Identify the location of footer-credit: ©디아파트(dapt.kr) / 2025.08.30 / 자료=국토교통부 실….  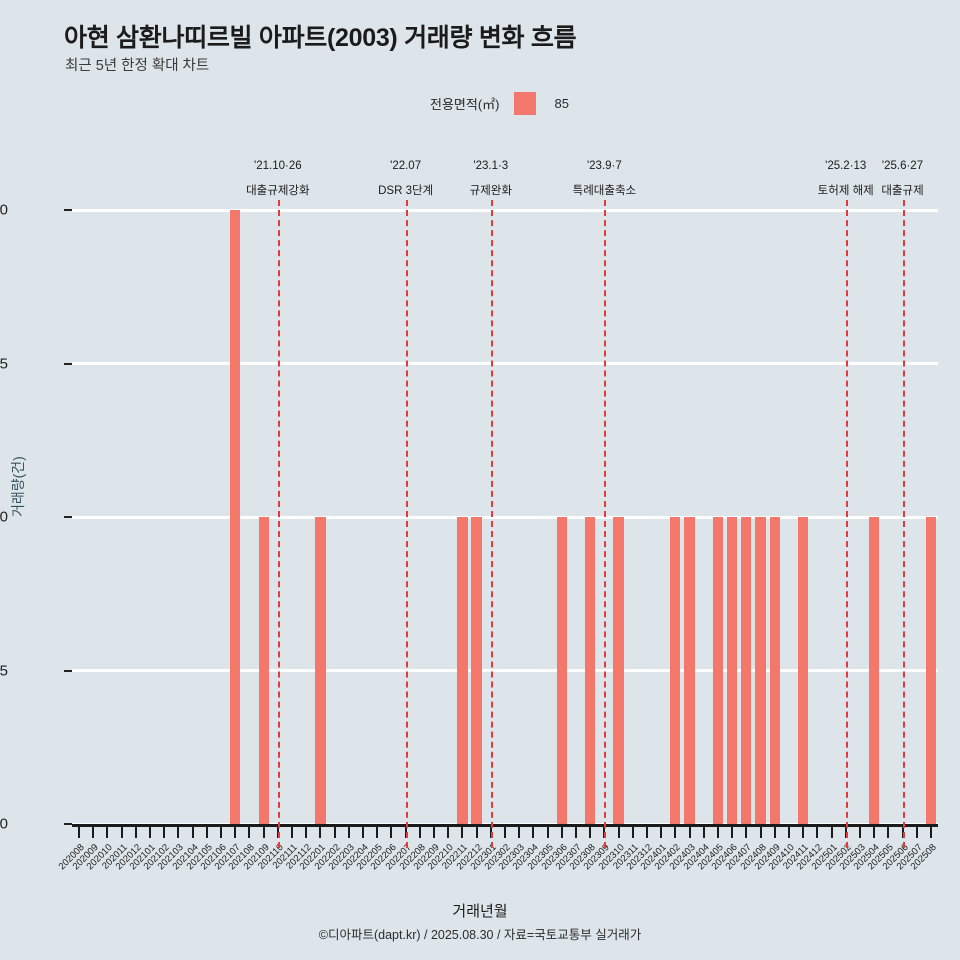
(480, 935).